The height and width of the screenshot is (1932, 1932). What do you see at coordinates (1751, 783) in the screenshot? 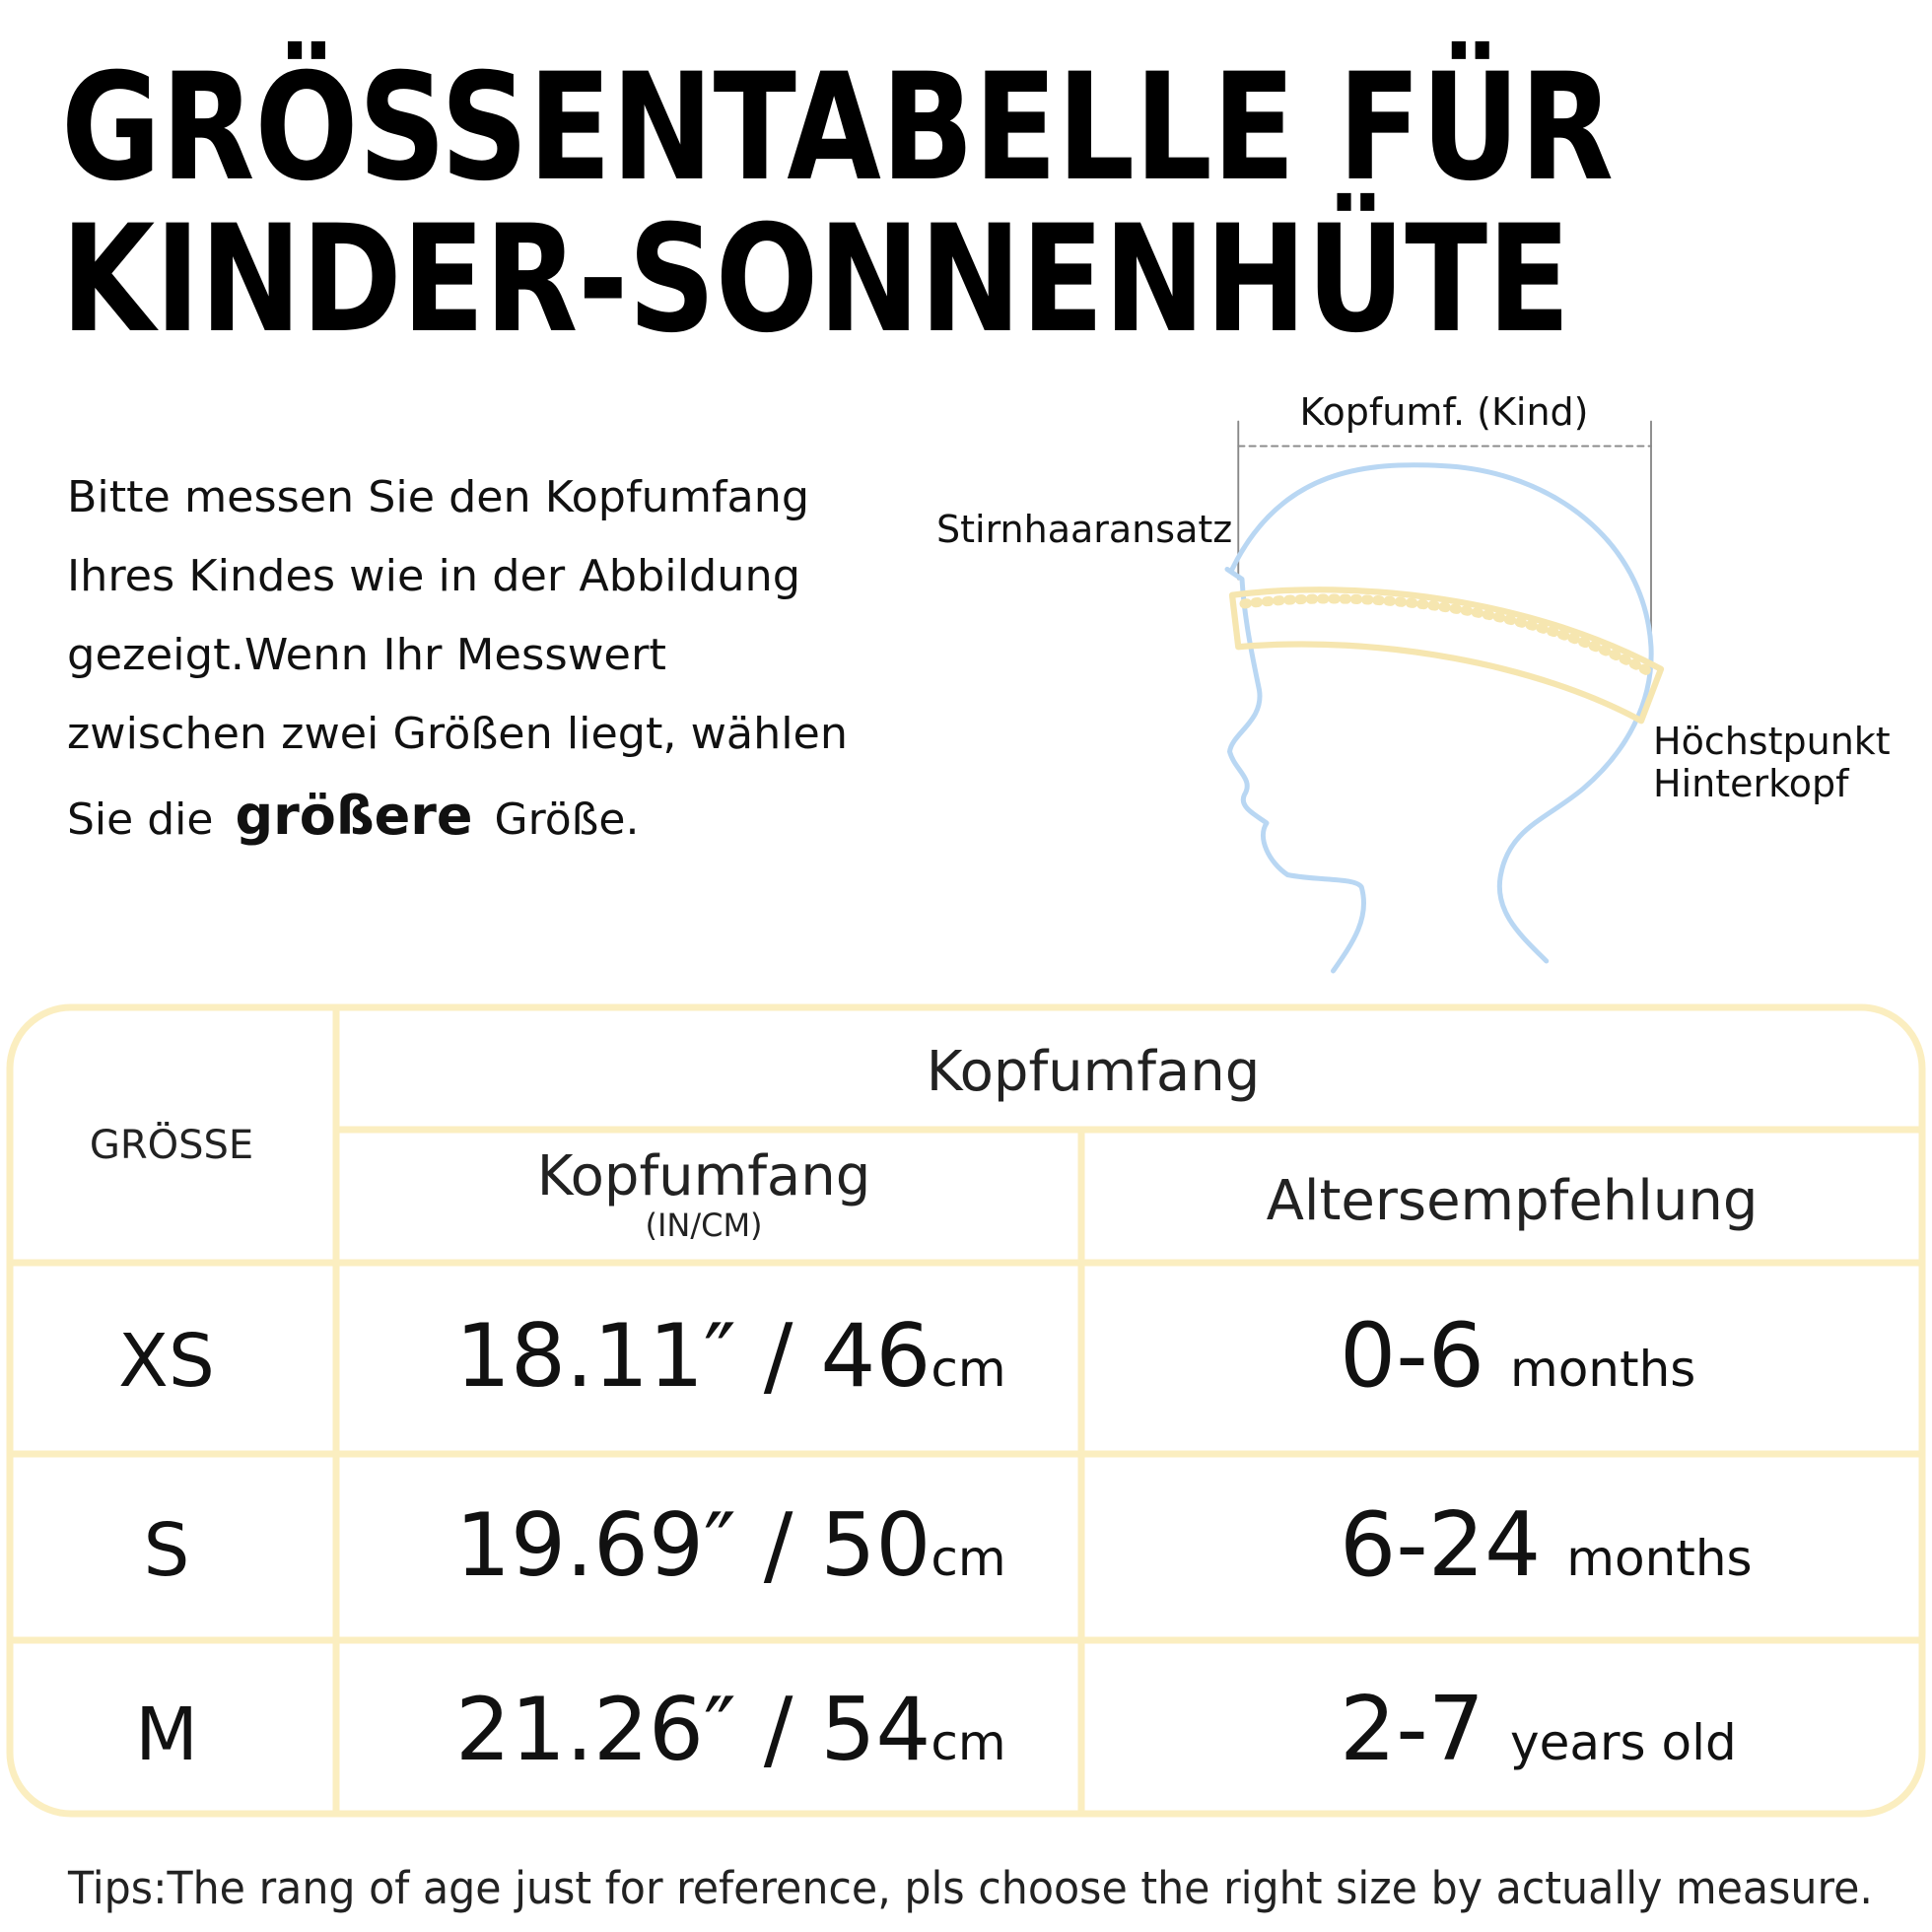
I see `diagram-label: Hinterkopf` at bounding box center [1751, 783].